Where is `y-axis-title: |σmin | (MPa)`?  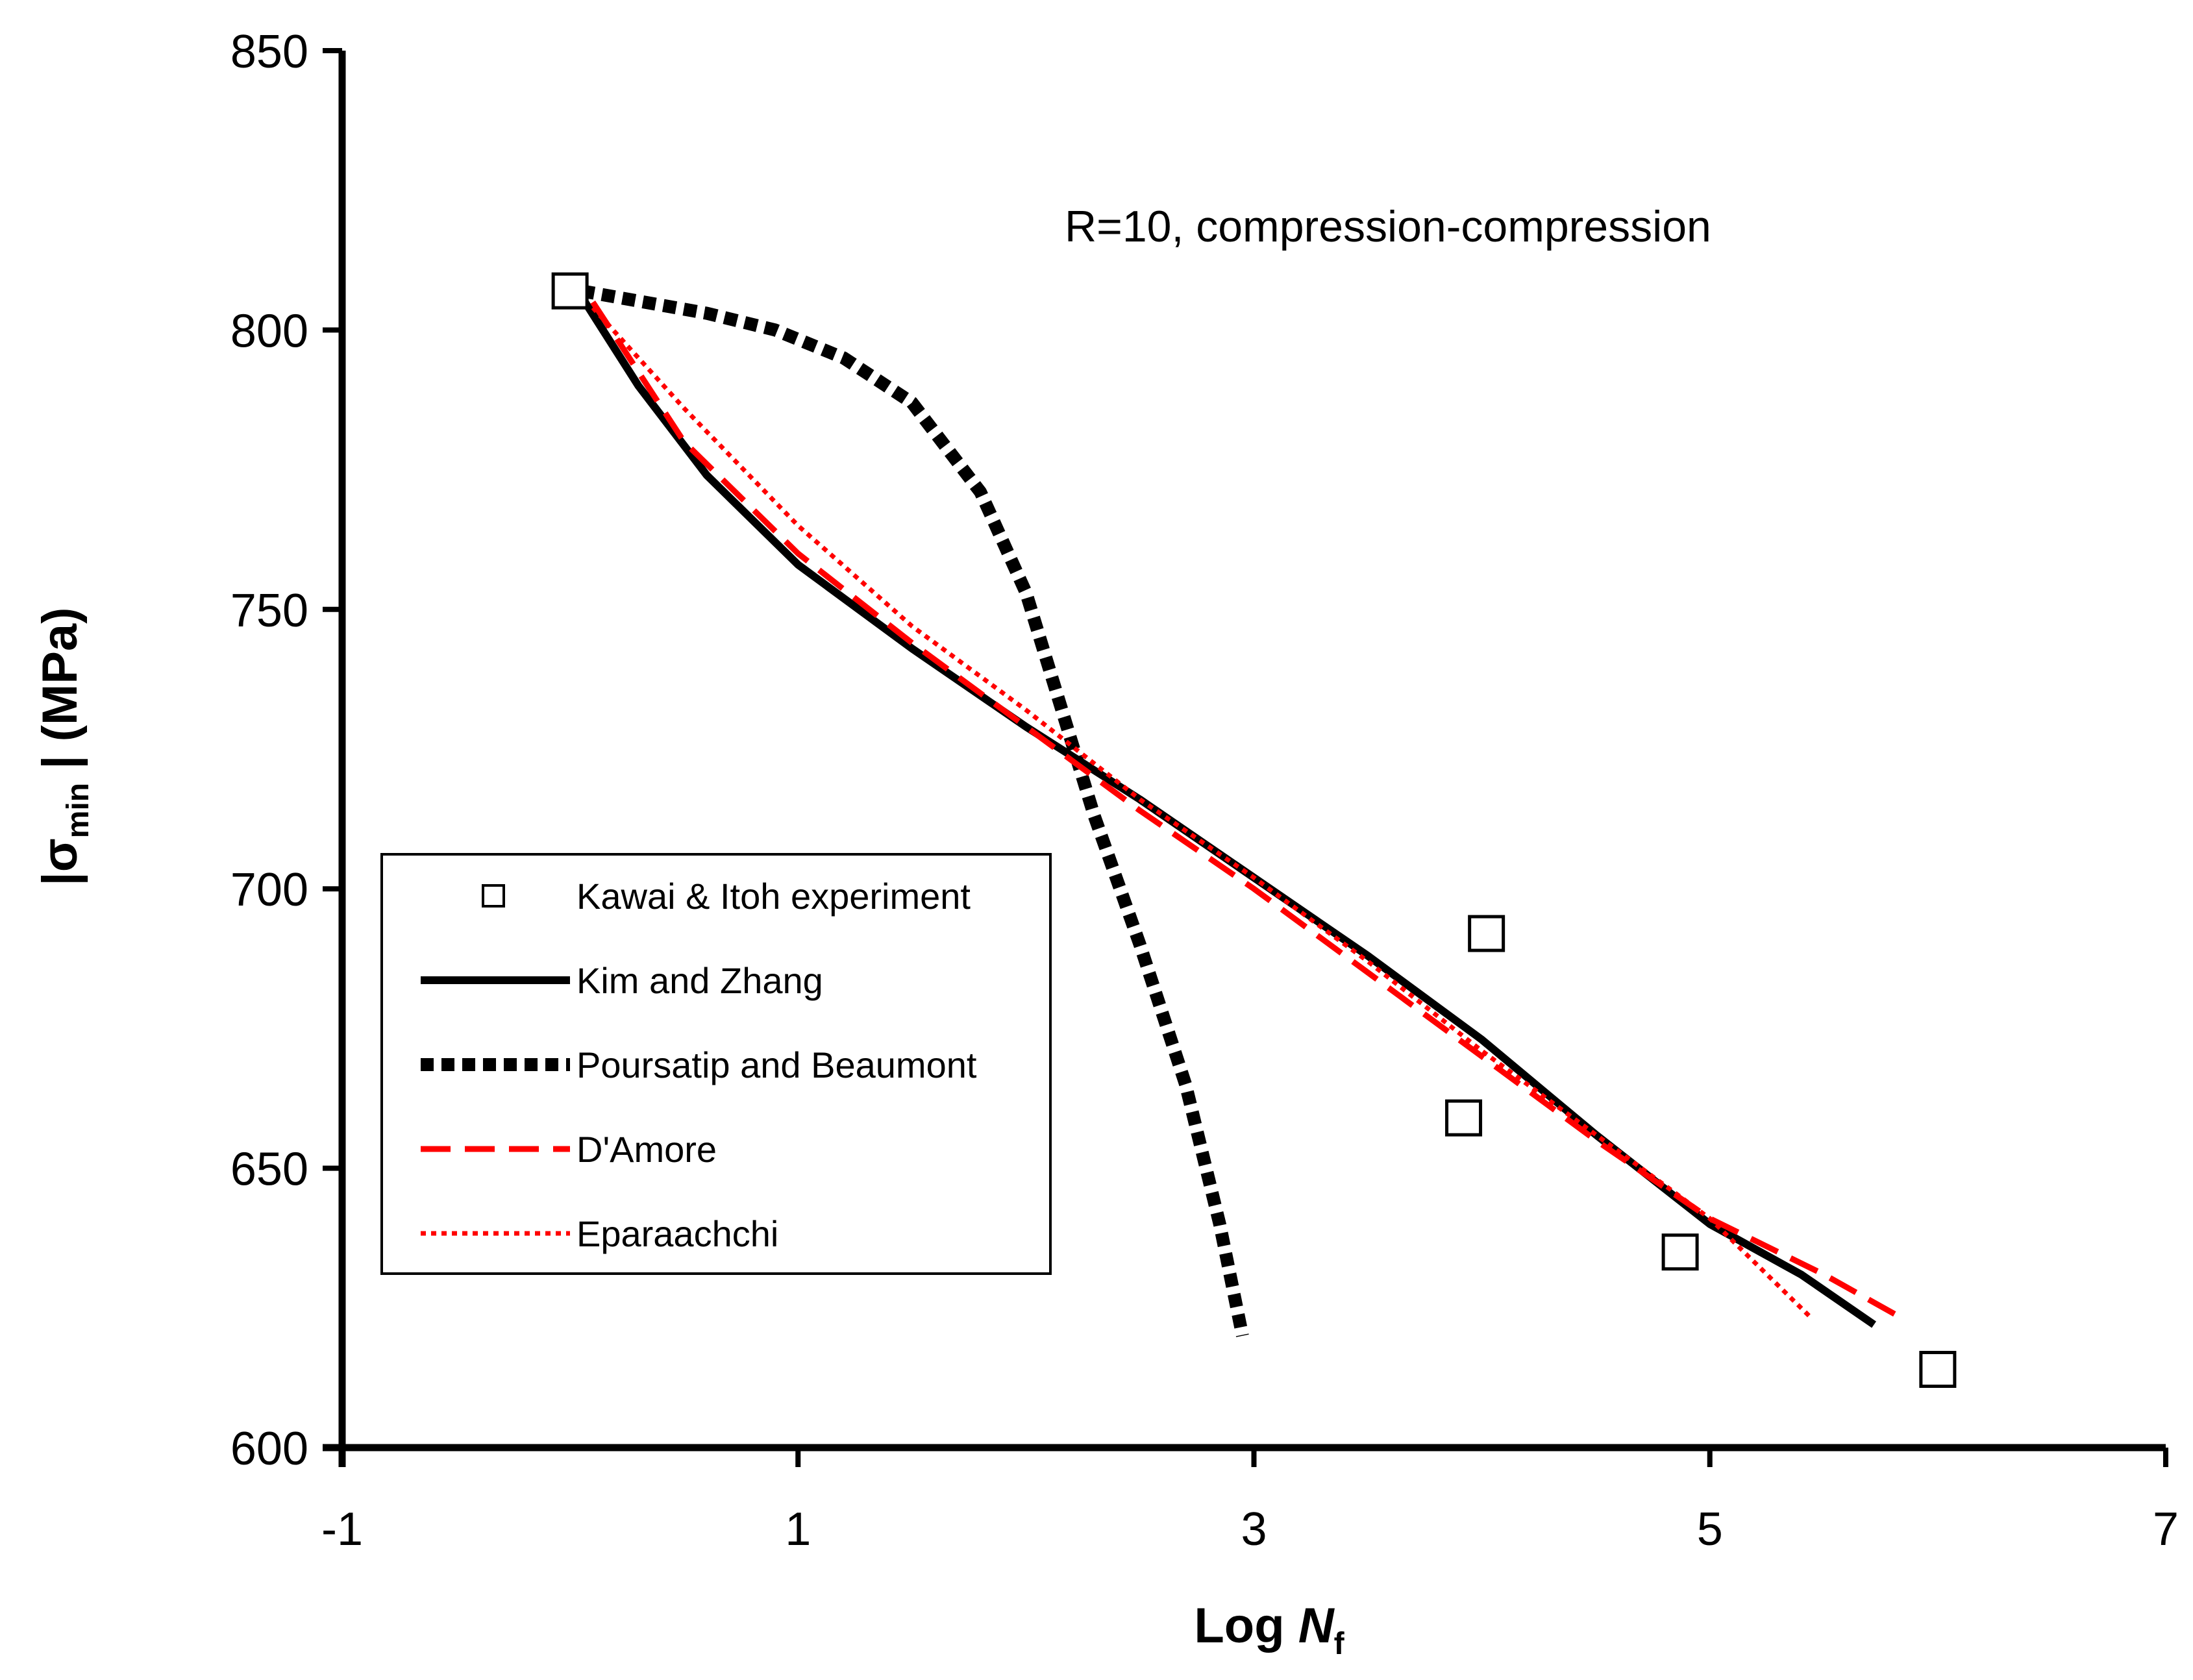 y-axis-title: |σmin | (MPa) is located at coordinates (63, 747).